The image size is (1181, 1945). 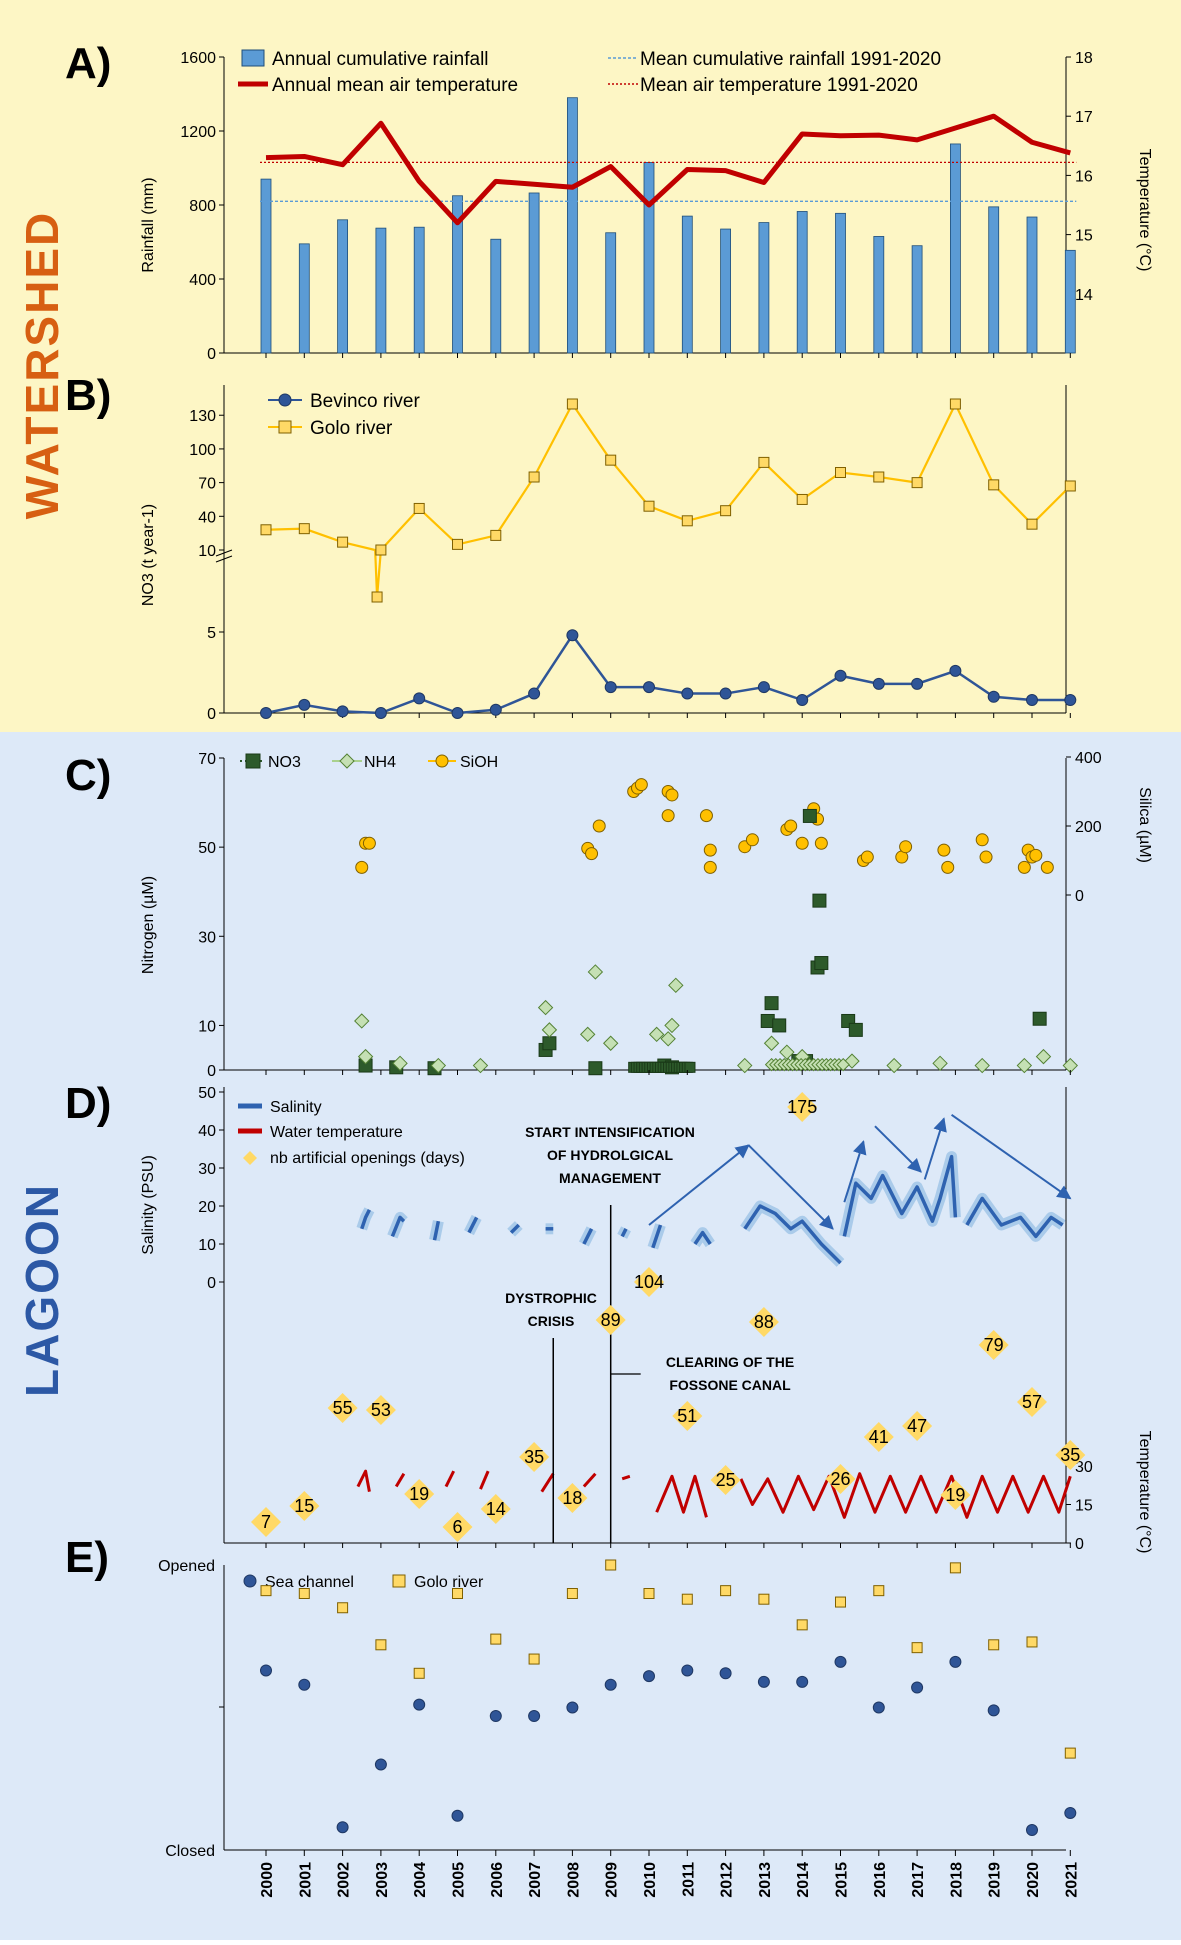 I want to click on panel-d-ytick-label: 10, so click(x=207, y=1245).